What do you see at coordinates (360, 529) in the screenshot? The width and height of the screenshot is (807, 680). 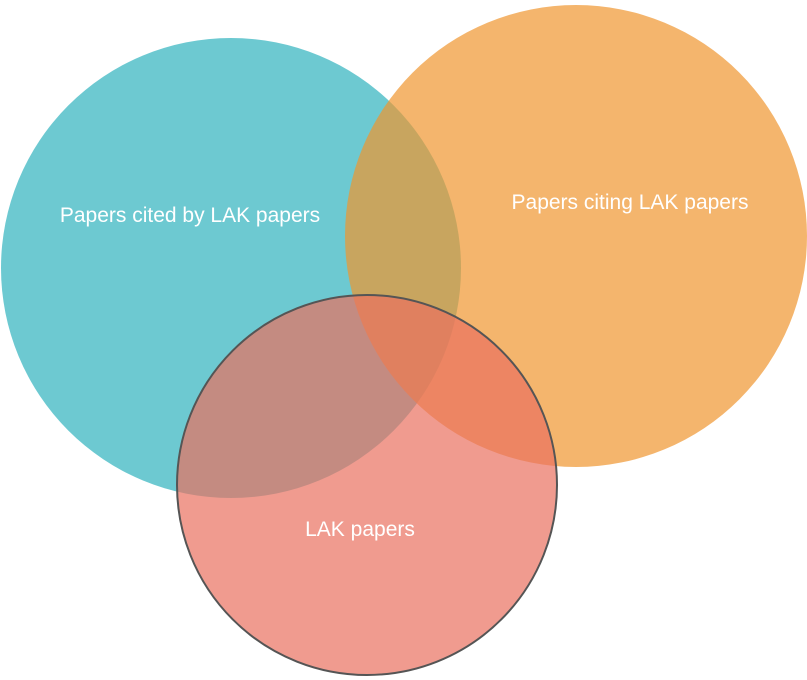 I see `set-label-lak: LAK papers` at bounding box center [360, 529].